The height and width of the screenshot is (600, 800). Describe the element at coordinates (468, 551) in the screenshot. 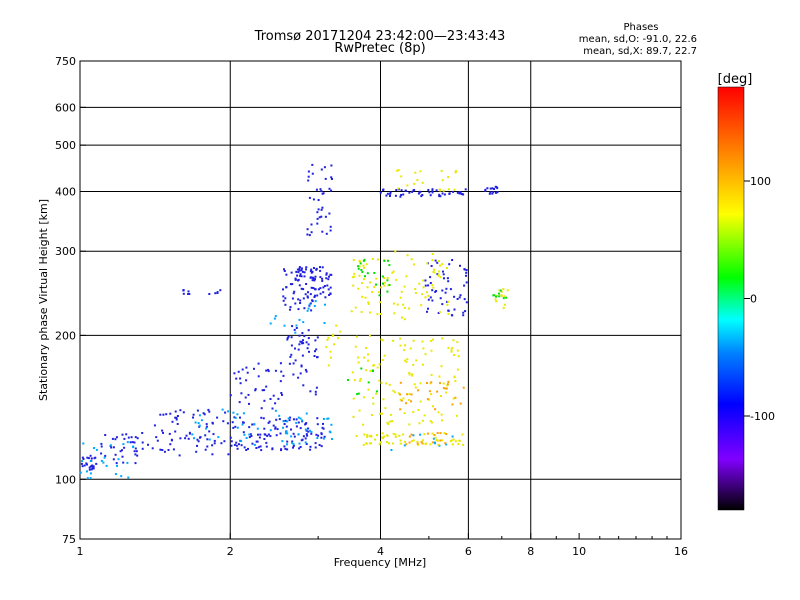

I see `x-tick-label: 6` at that location.